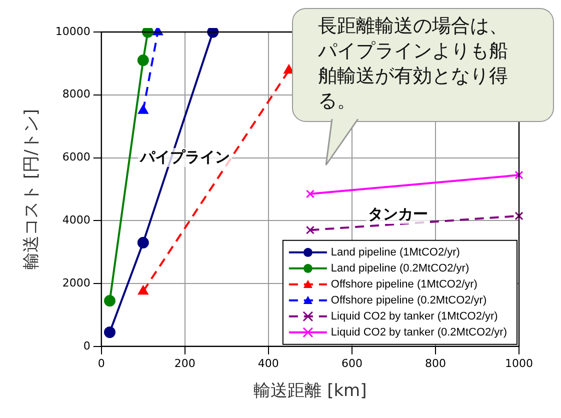 This screenshot has height=418, width=561. Describe the element at coordinates (76, 157) in the screenshot. I see `y-tick-label: 6000` at that location.